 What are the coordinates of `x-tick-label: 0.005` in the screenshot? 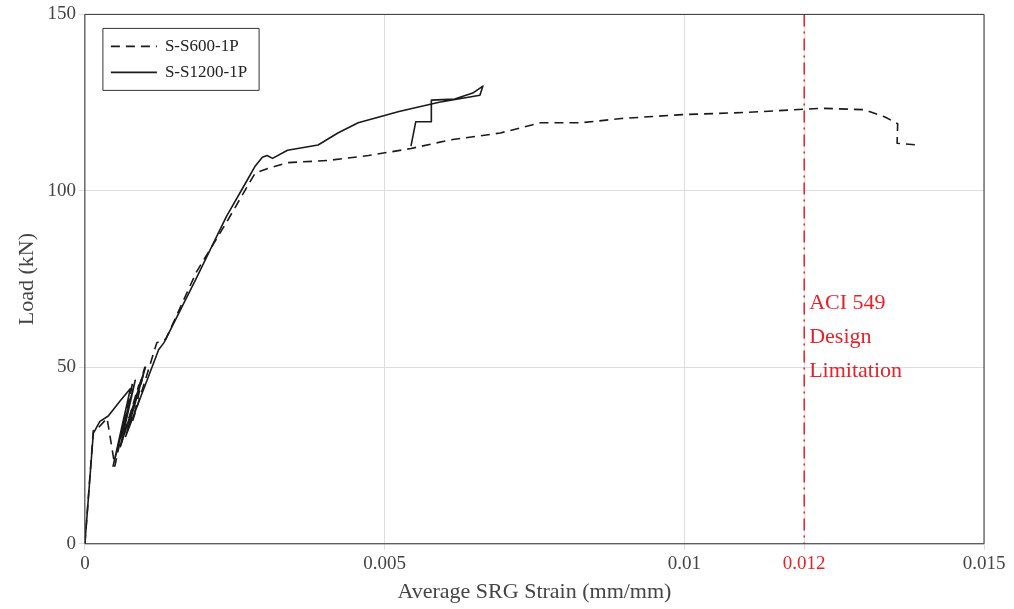 It's located at (384, 563).